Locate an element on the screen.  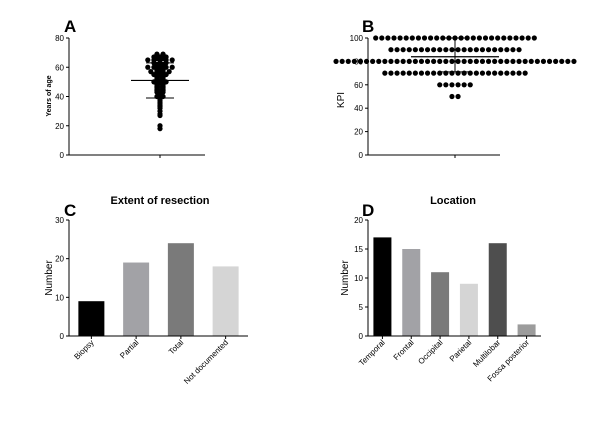
panel-a-y-axis-label: Years of age is located at coordinates (49, 95).